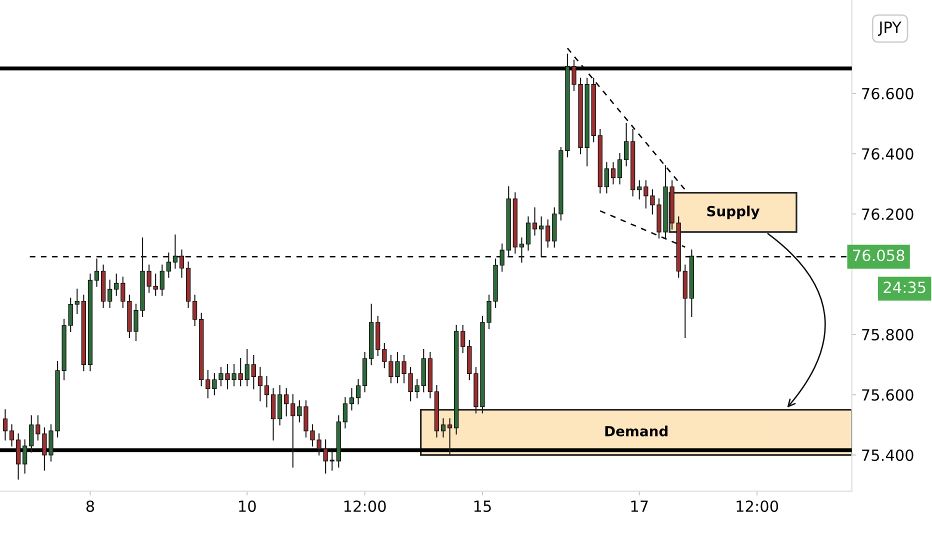  What do you see at coordinates (888, 455) in the screenshot?
I see `y-tick-label: 75.400` at bounding box center [888, 455].